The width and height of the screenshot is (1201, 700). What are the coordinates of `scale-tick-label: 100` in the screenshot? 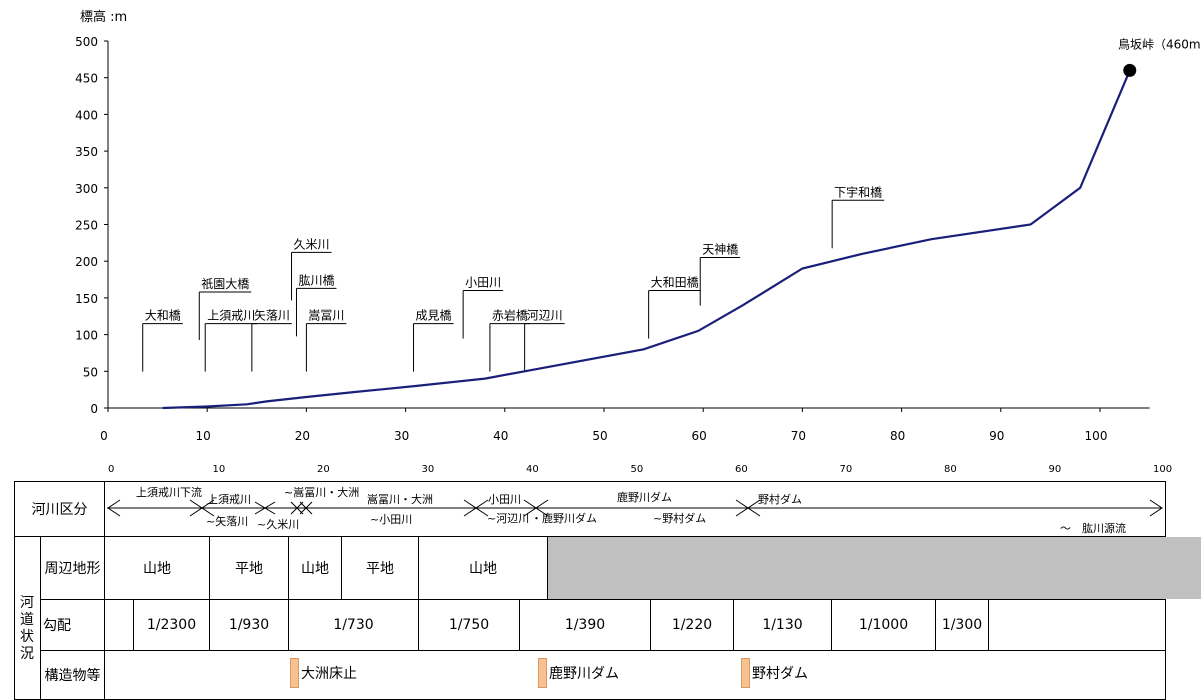 It's located at (1163, 469).